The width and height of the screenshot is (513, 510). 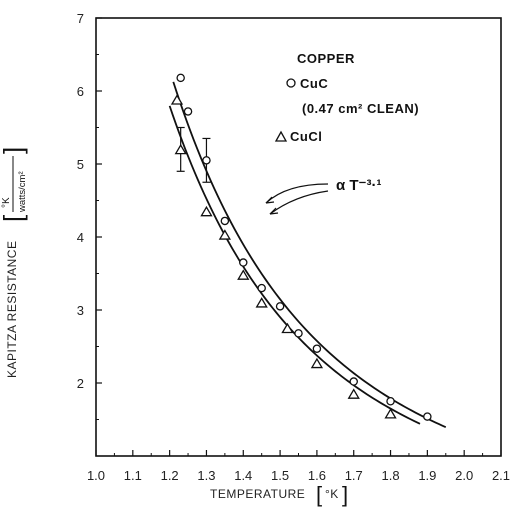 I want to click on legend-label-cuc: CuC, so click(x=314, y=83).